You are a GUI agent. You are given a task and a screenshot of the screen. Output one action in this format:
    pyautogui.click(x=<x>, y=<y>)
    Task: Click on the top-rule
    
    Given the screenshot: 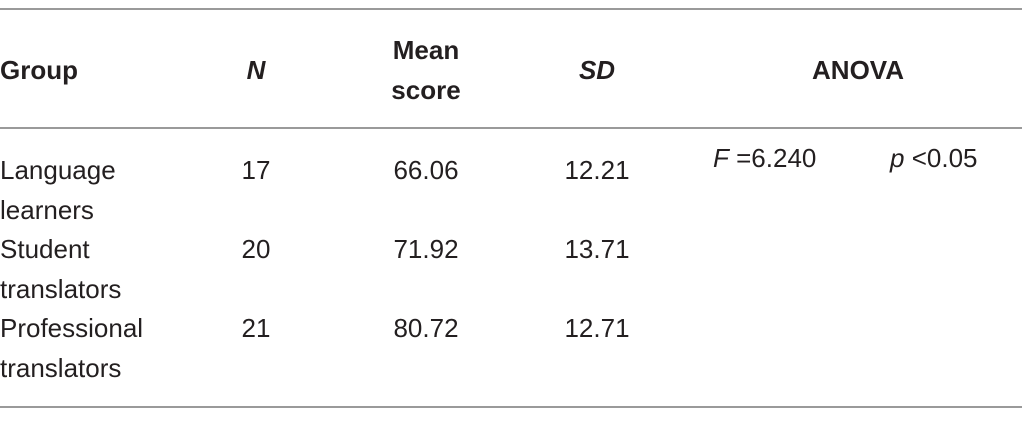 What is the action you would take?
    pyautogui.click(x=511, y=9)
    